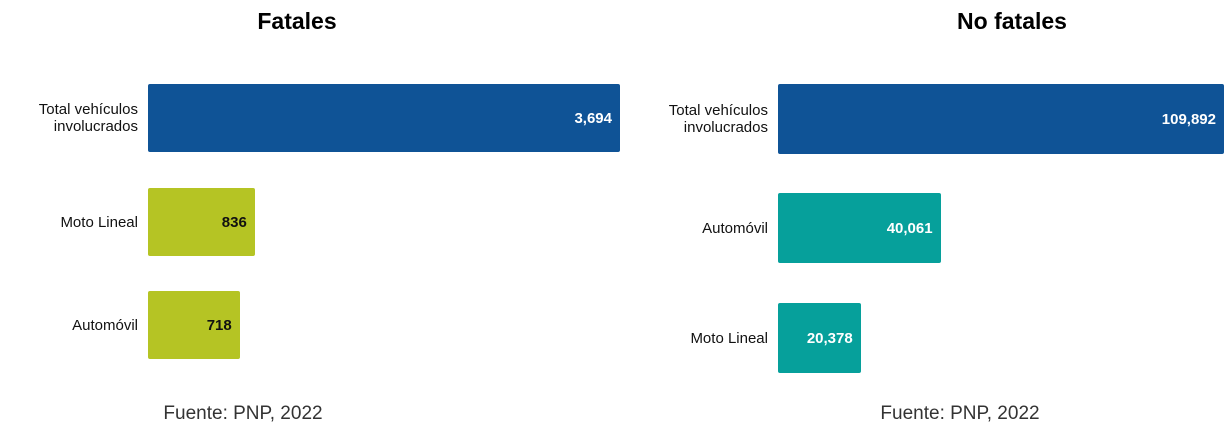  What do you see at coordinates (234, 222) in the screenshot?
I see `value-label: 836` at bounding box center [234, 222].